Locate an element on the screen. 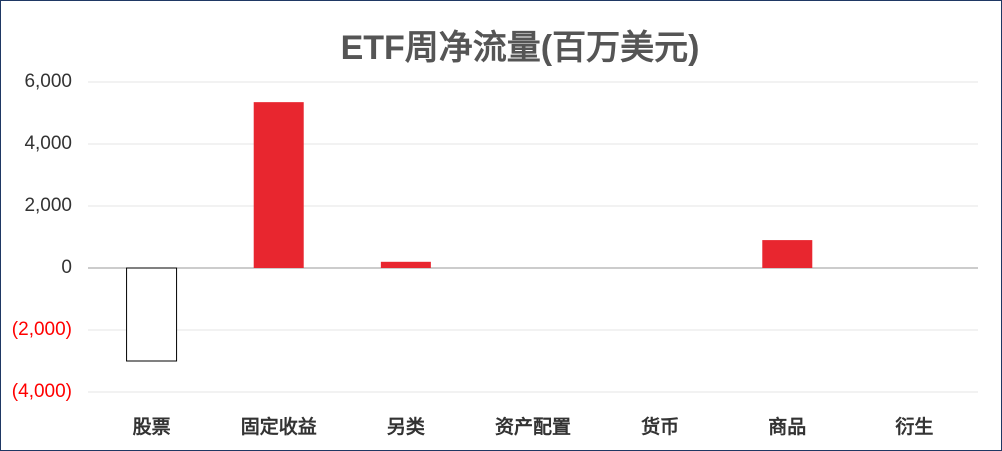 This screenshot has height=451, width=1002. y-tick-label: (2,000) is located at coordinates (42, 329).